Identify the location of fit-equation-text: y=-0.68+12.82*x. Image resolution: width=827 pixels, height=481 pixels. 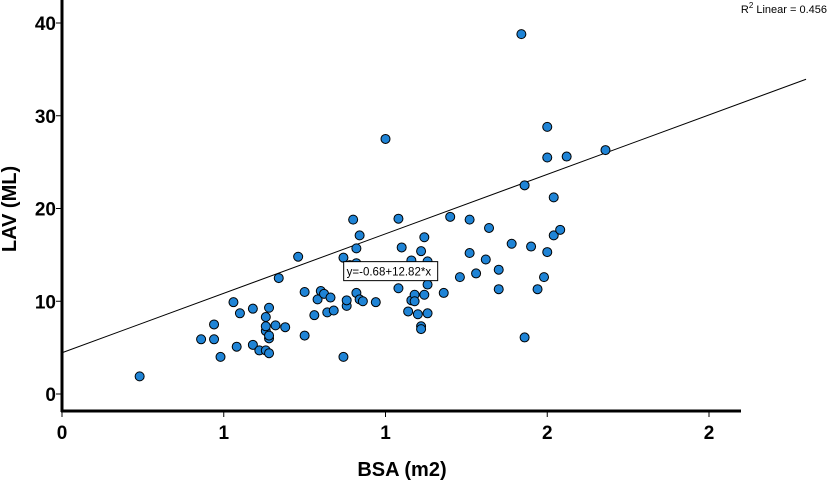
(389, 273).